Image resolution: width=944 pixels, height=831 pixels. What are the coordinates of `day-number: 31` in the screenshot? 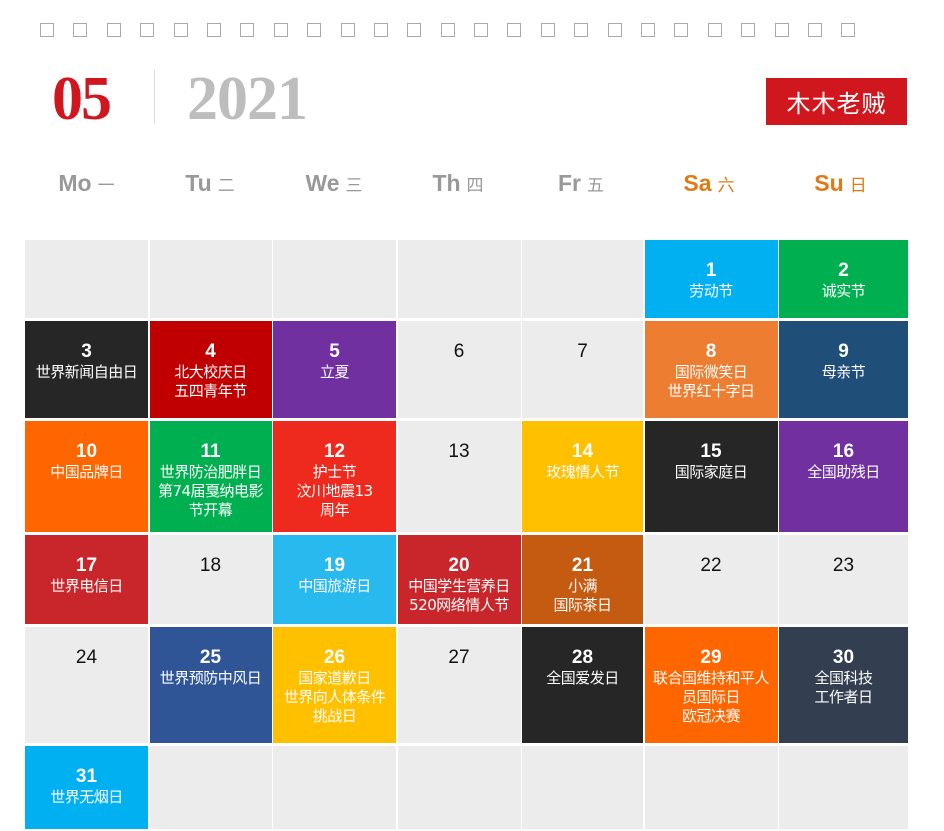 It's located at (86, 776).